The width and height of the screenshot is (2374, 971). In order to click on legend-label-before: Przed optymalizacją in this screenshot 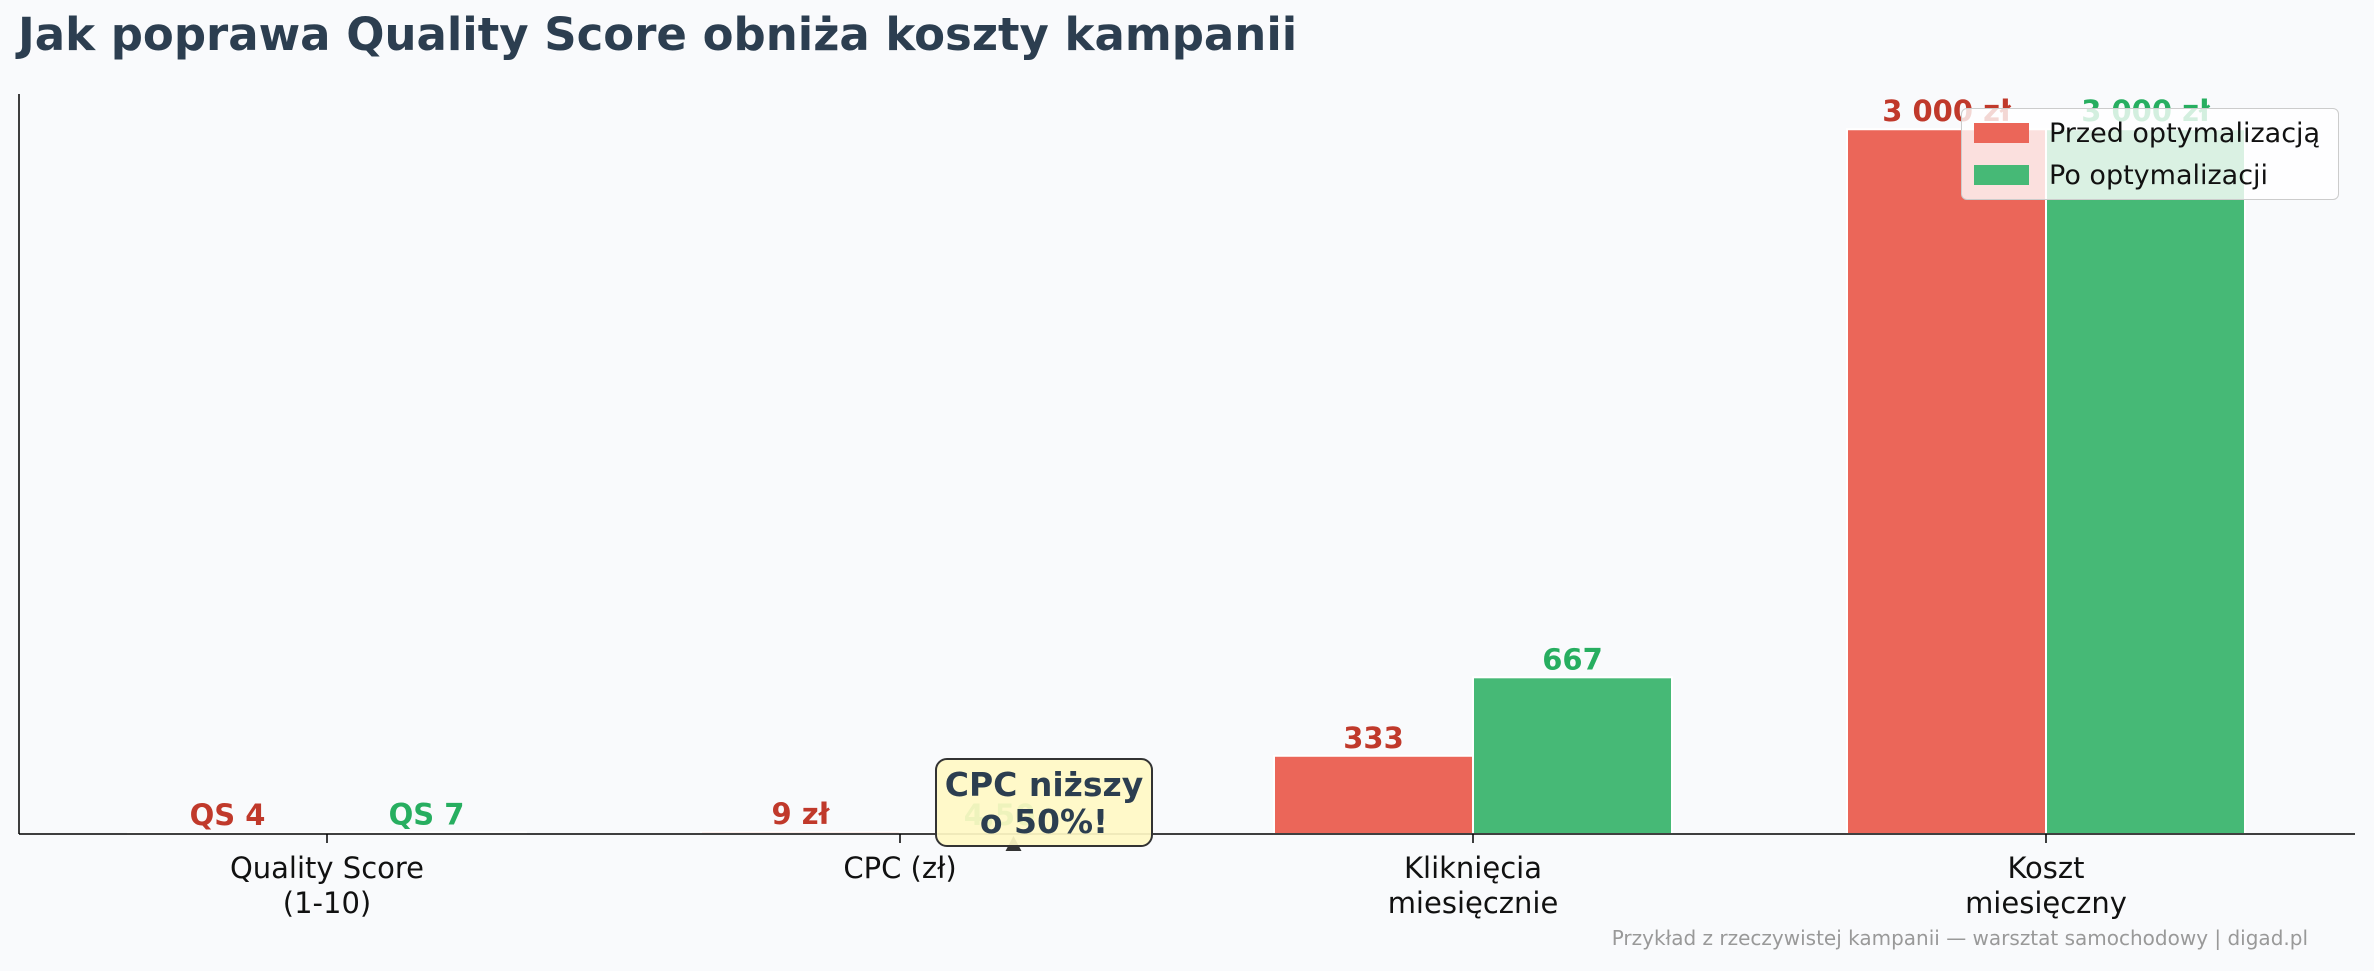, I will do `click(2185, 133)`.